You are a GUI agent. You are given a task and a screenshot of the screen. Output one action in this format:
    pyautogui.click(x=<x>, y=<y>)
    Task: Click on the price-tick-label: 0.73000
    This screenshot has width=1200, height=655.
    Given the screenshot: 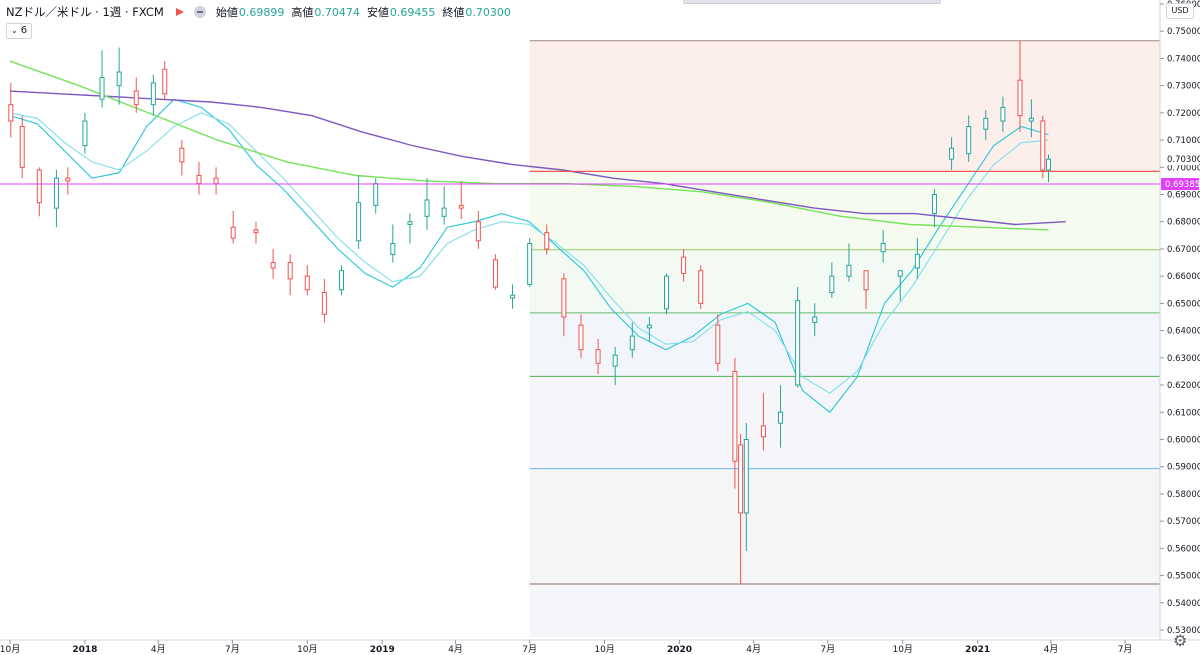 What is the action you would take?
    pyautogui.click(x=1183, y=87)
    